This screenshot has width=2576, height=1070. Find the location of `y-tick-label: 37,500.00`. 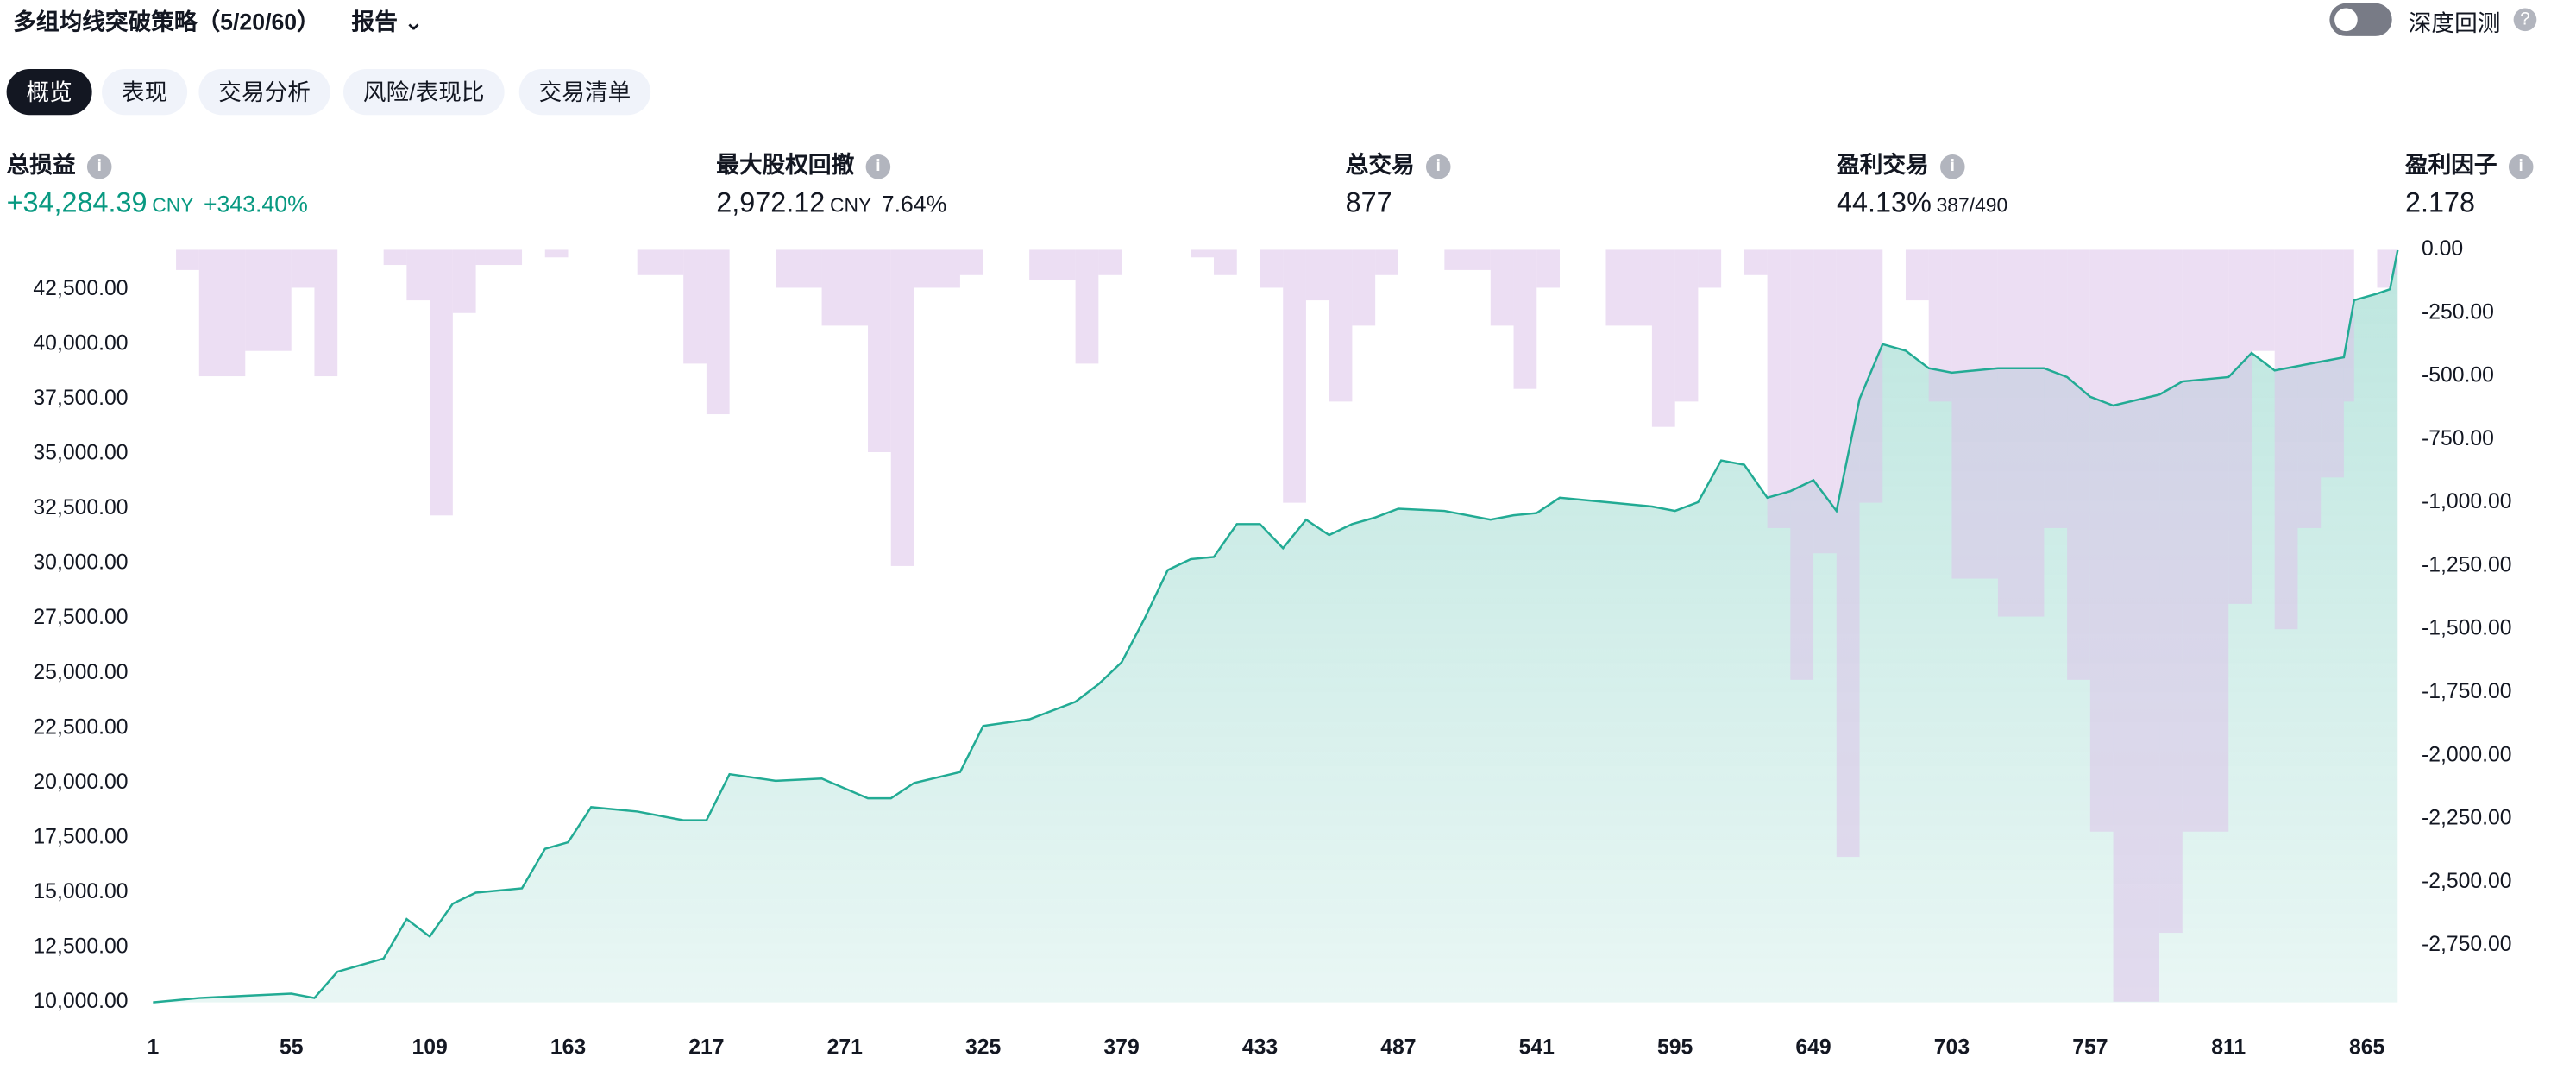

y-tick-label: 37,500.00 is located at coordinates (80, 398).